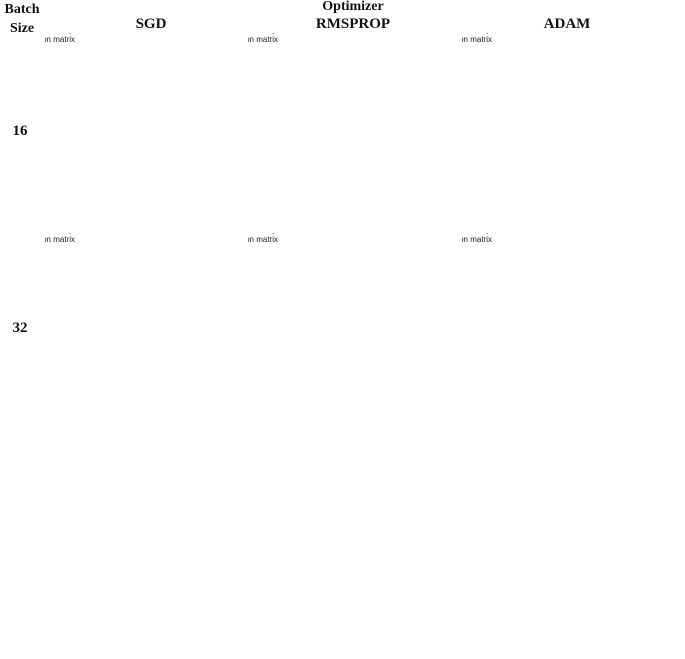 The width and height of the screenshot is (685, 659). What do you see at coordinates (22, 28) in the screenshot?
I see `batch-size-line-2: Size` at bounding box center [22, 28].